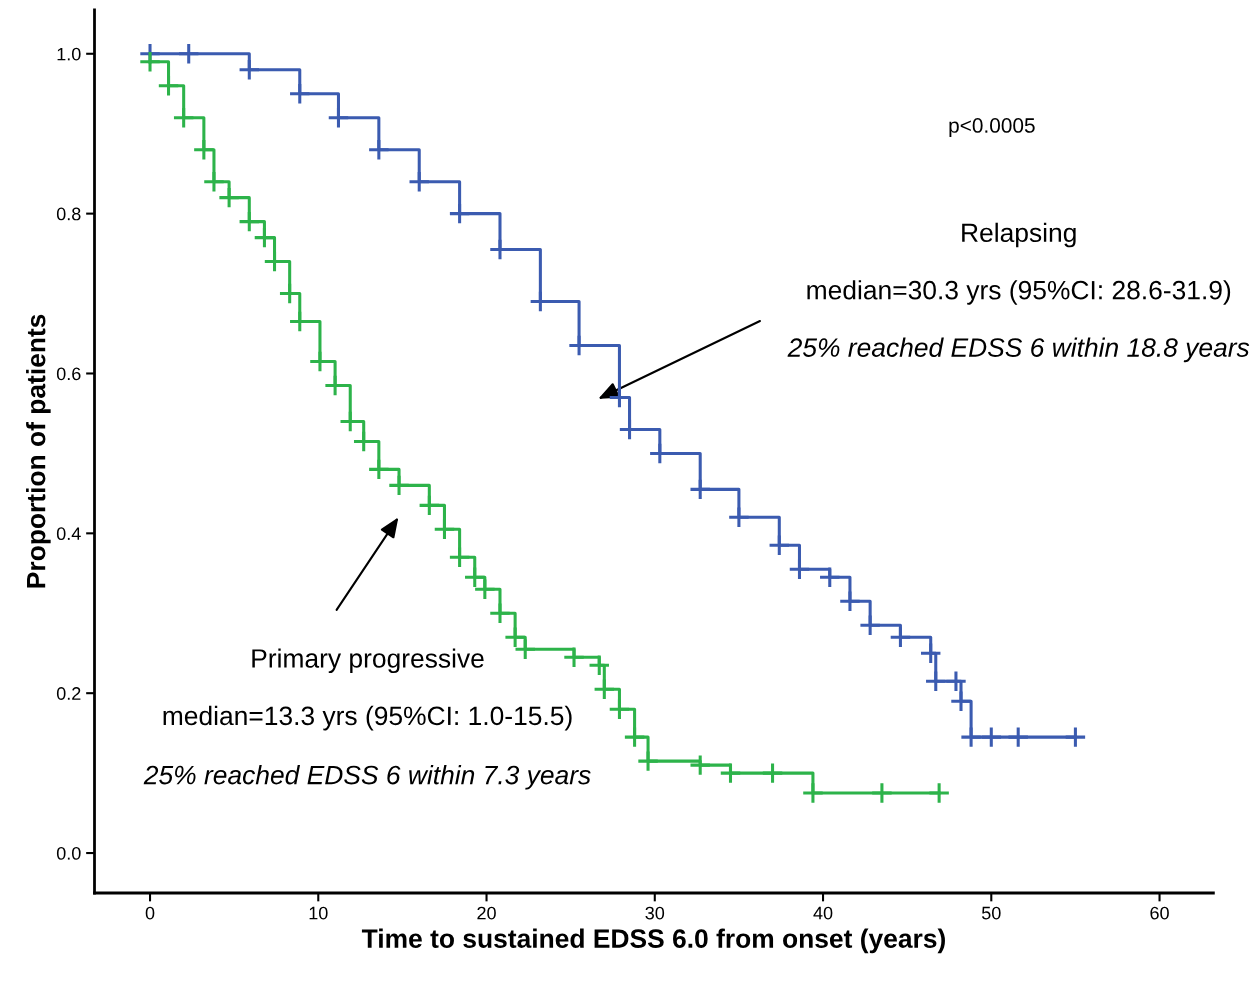 This screenshot has width=1260, height=981. Describe the element at coordinates (69, 54) in the screenshot. I see `y-tick-label: 1.0` at that location.